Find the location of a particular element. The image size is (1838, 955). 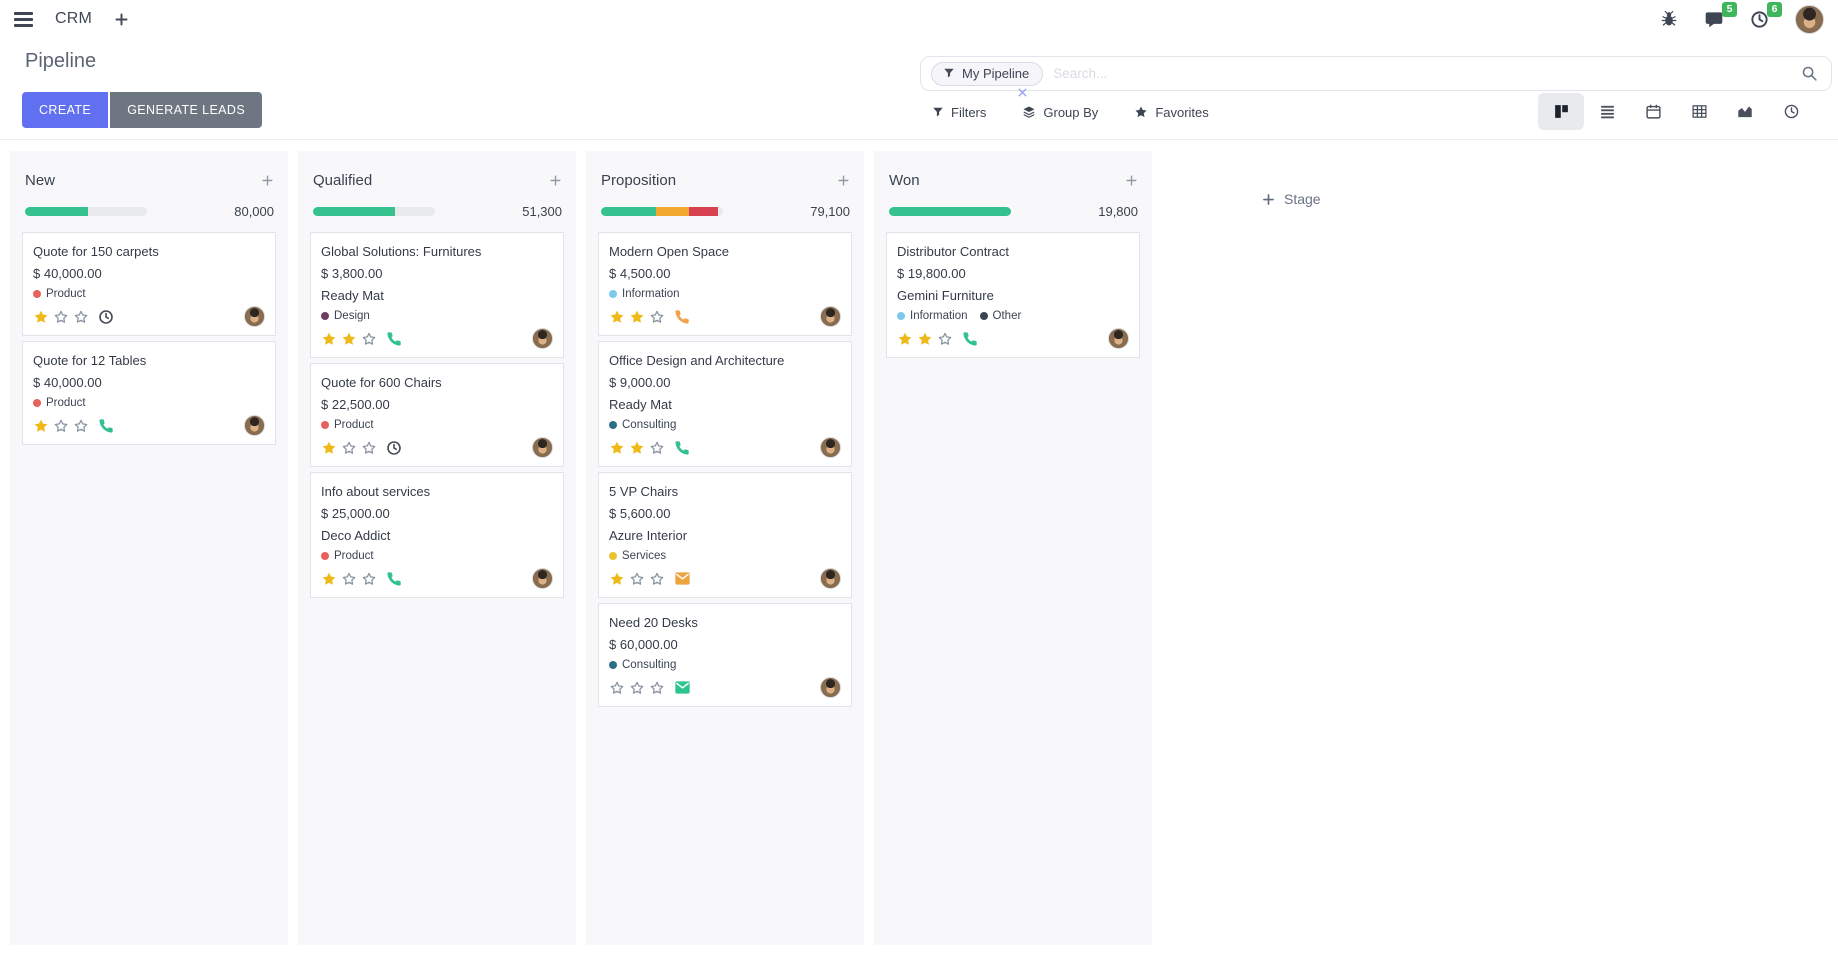

debug-bug-icon is located at coordinates (1669, 19).